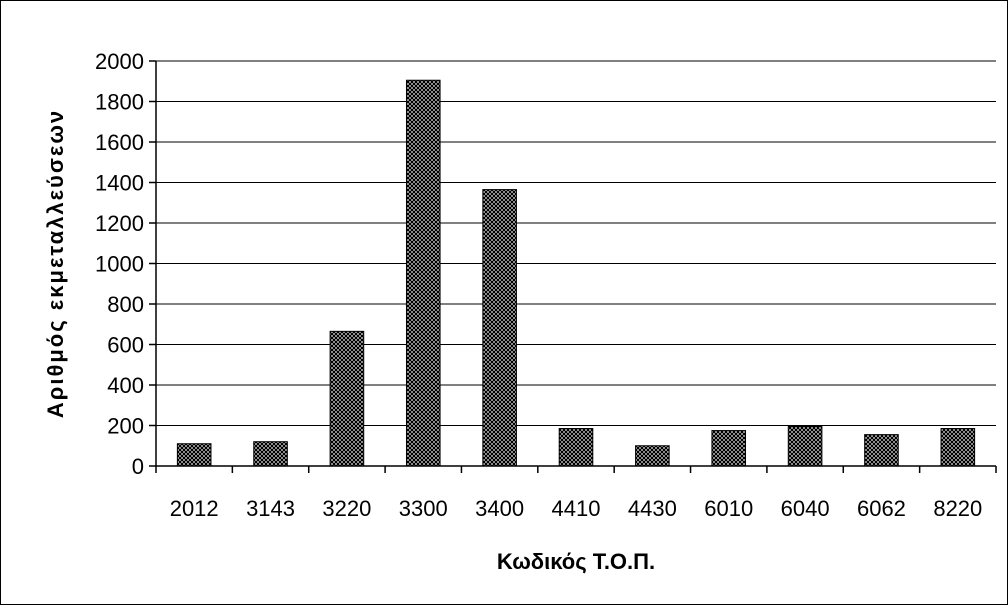  Describe the element at coordinates (119, 102) in the screenshot. I see `y-tick-label: 1800` at that location.